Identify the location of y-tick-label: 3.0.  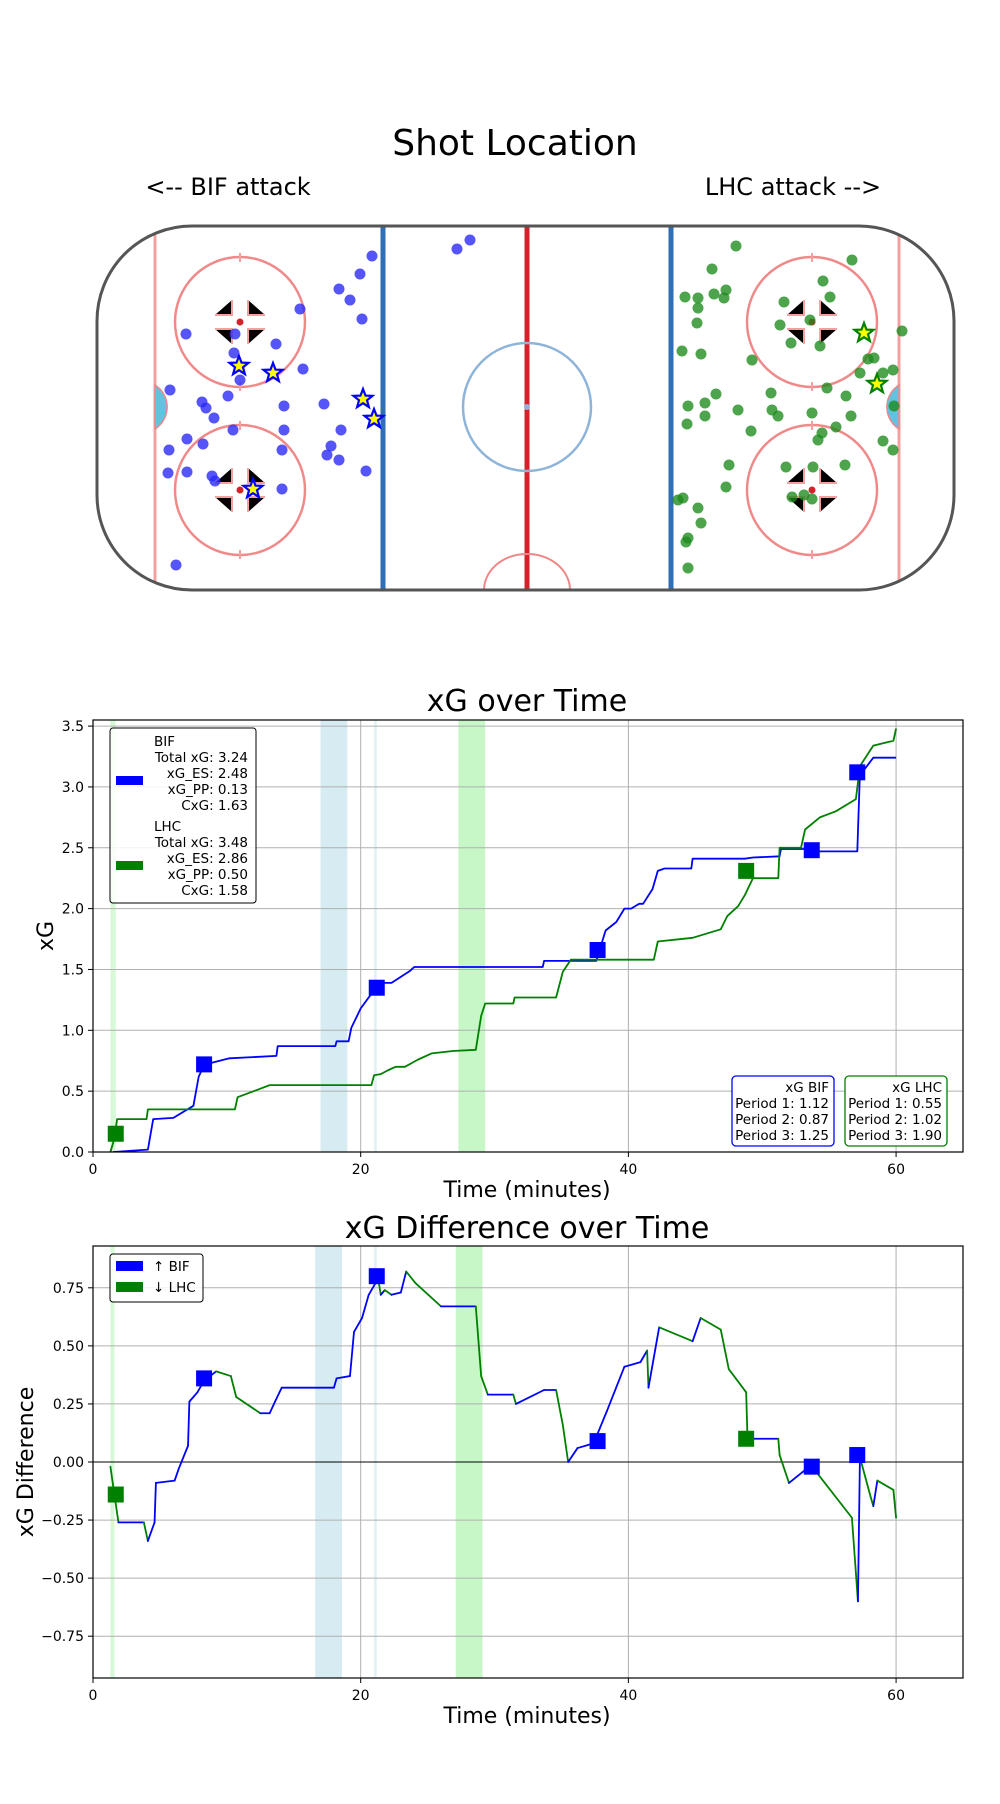
(73, 788).